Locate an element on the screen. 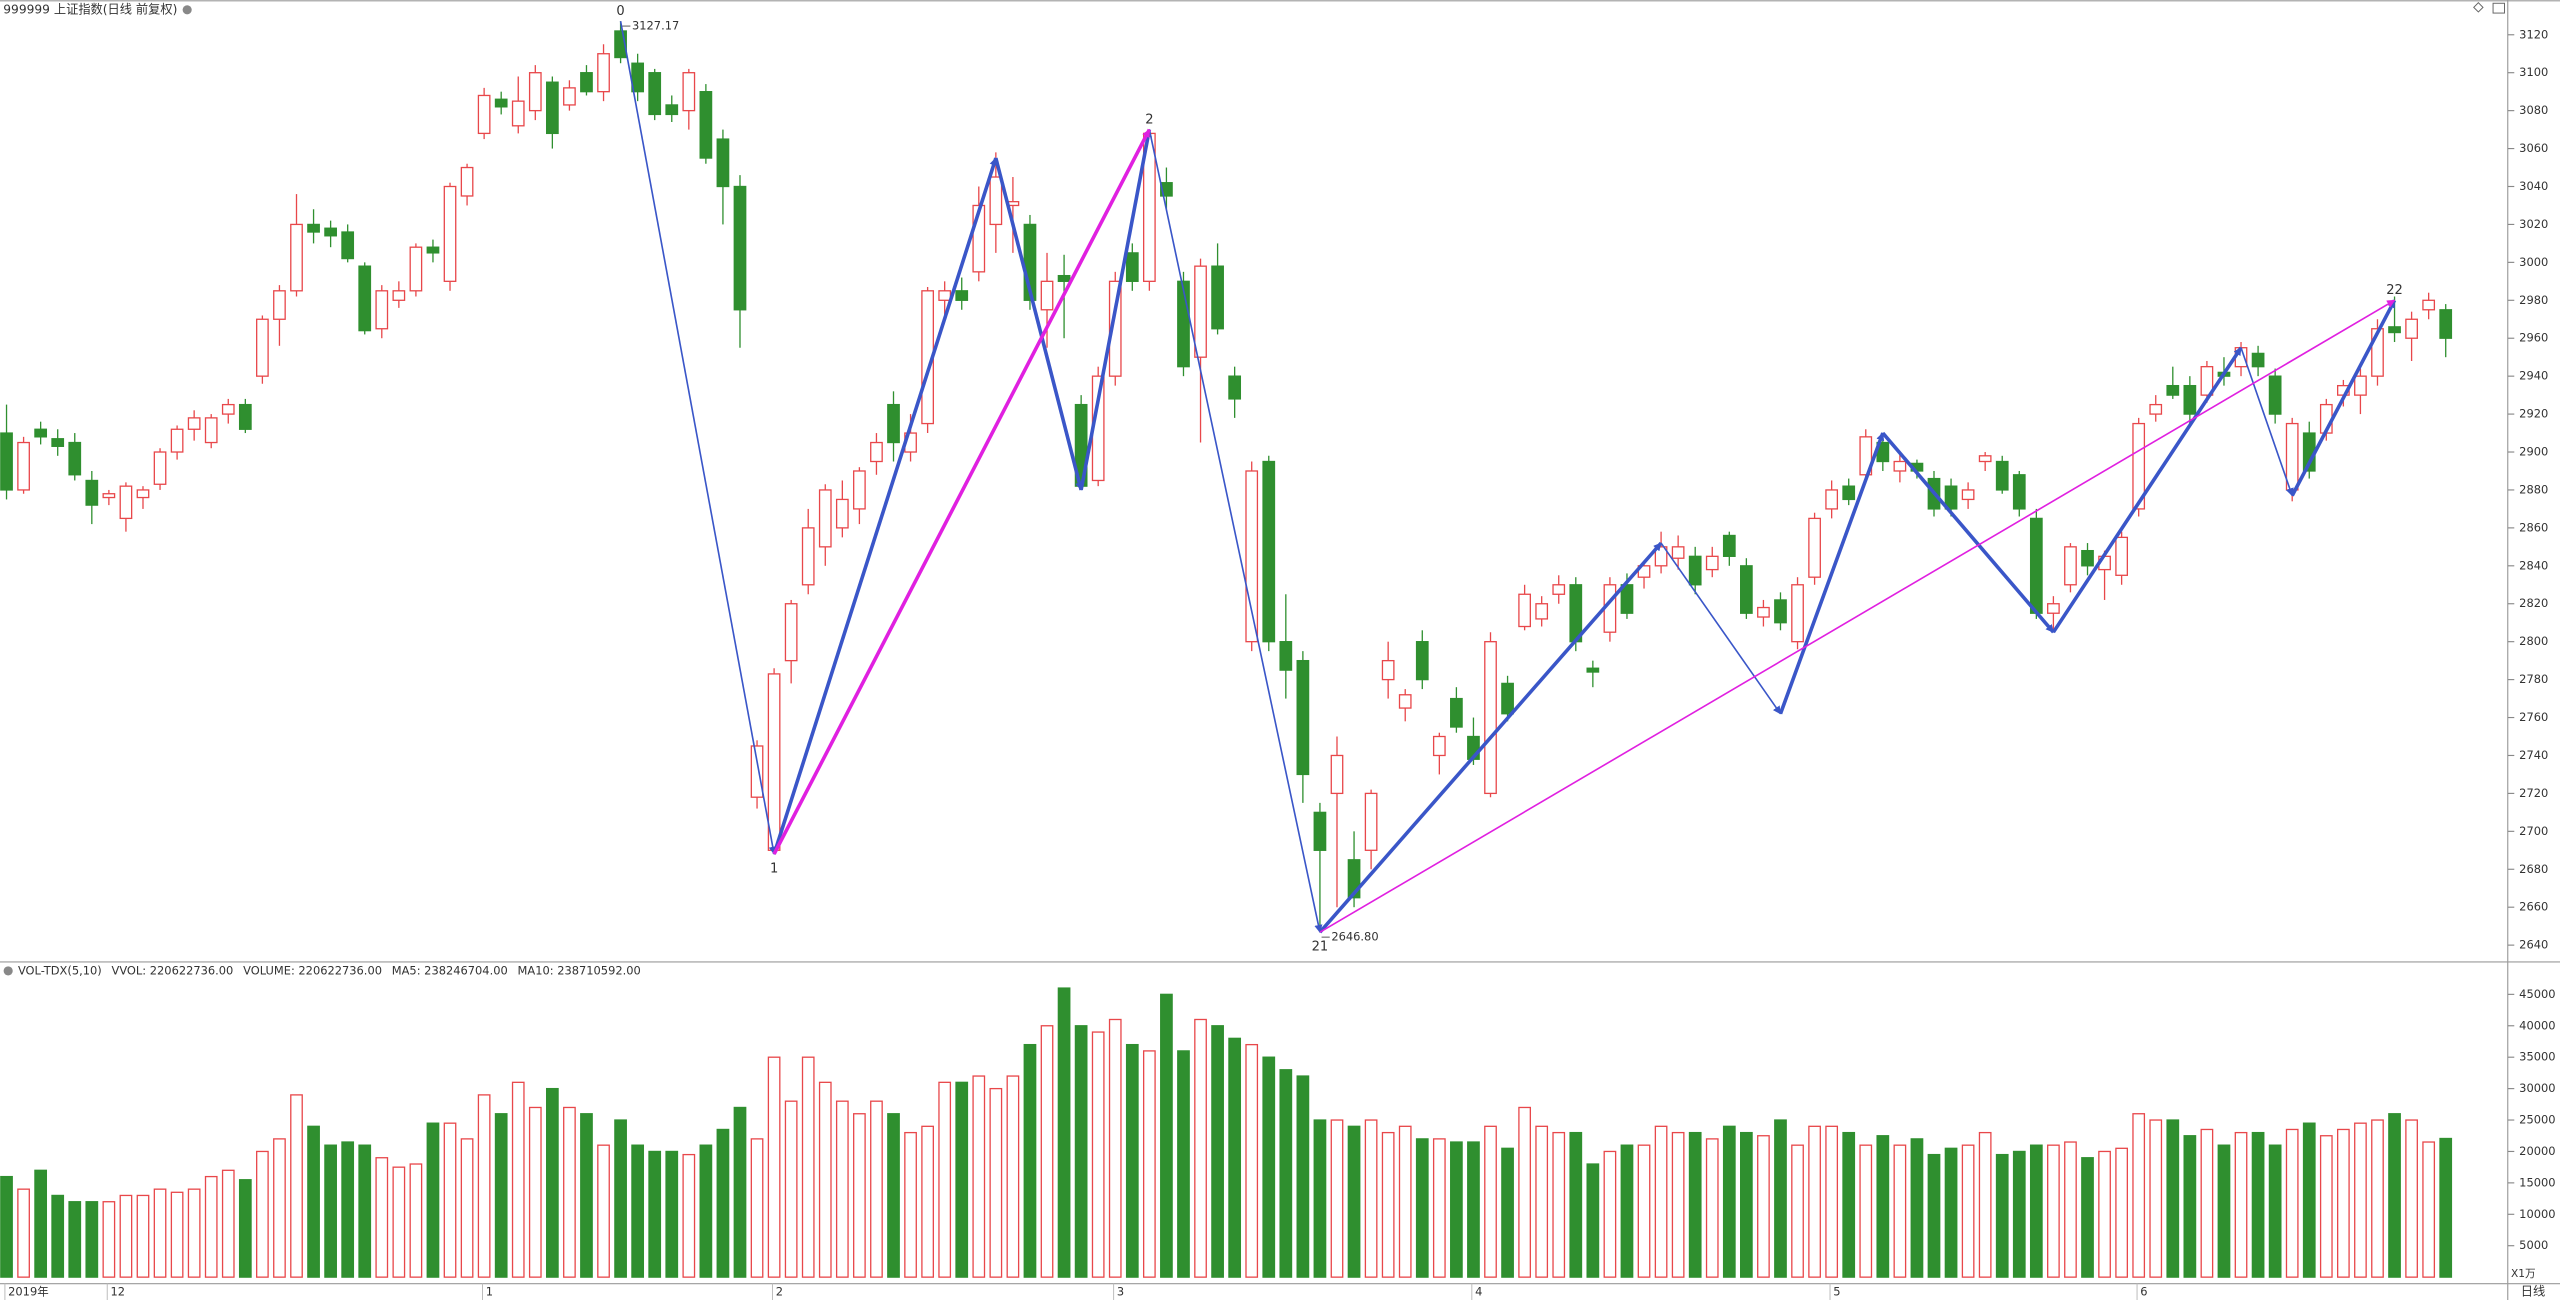  indicator-icon is located at coordinates (8, 971).